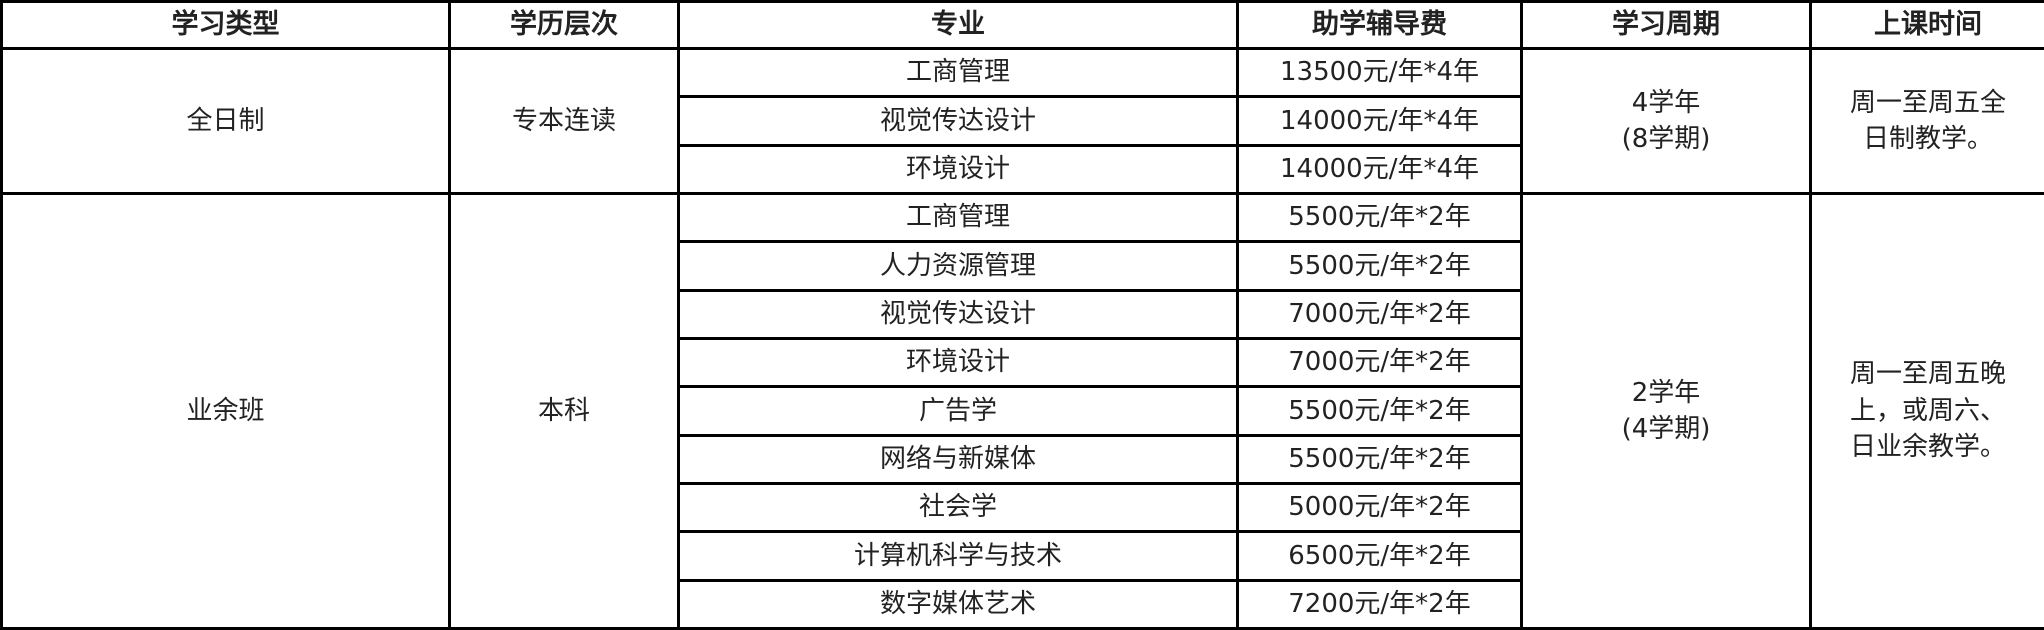 This screenshot has height=630, width=2044. What do you see at coordinates (1926, 121) in the screenshot?
I see `class-time-cell: 周一至周五全 日制教学。` at bounding box center [1926, 121].